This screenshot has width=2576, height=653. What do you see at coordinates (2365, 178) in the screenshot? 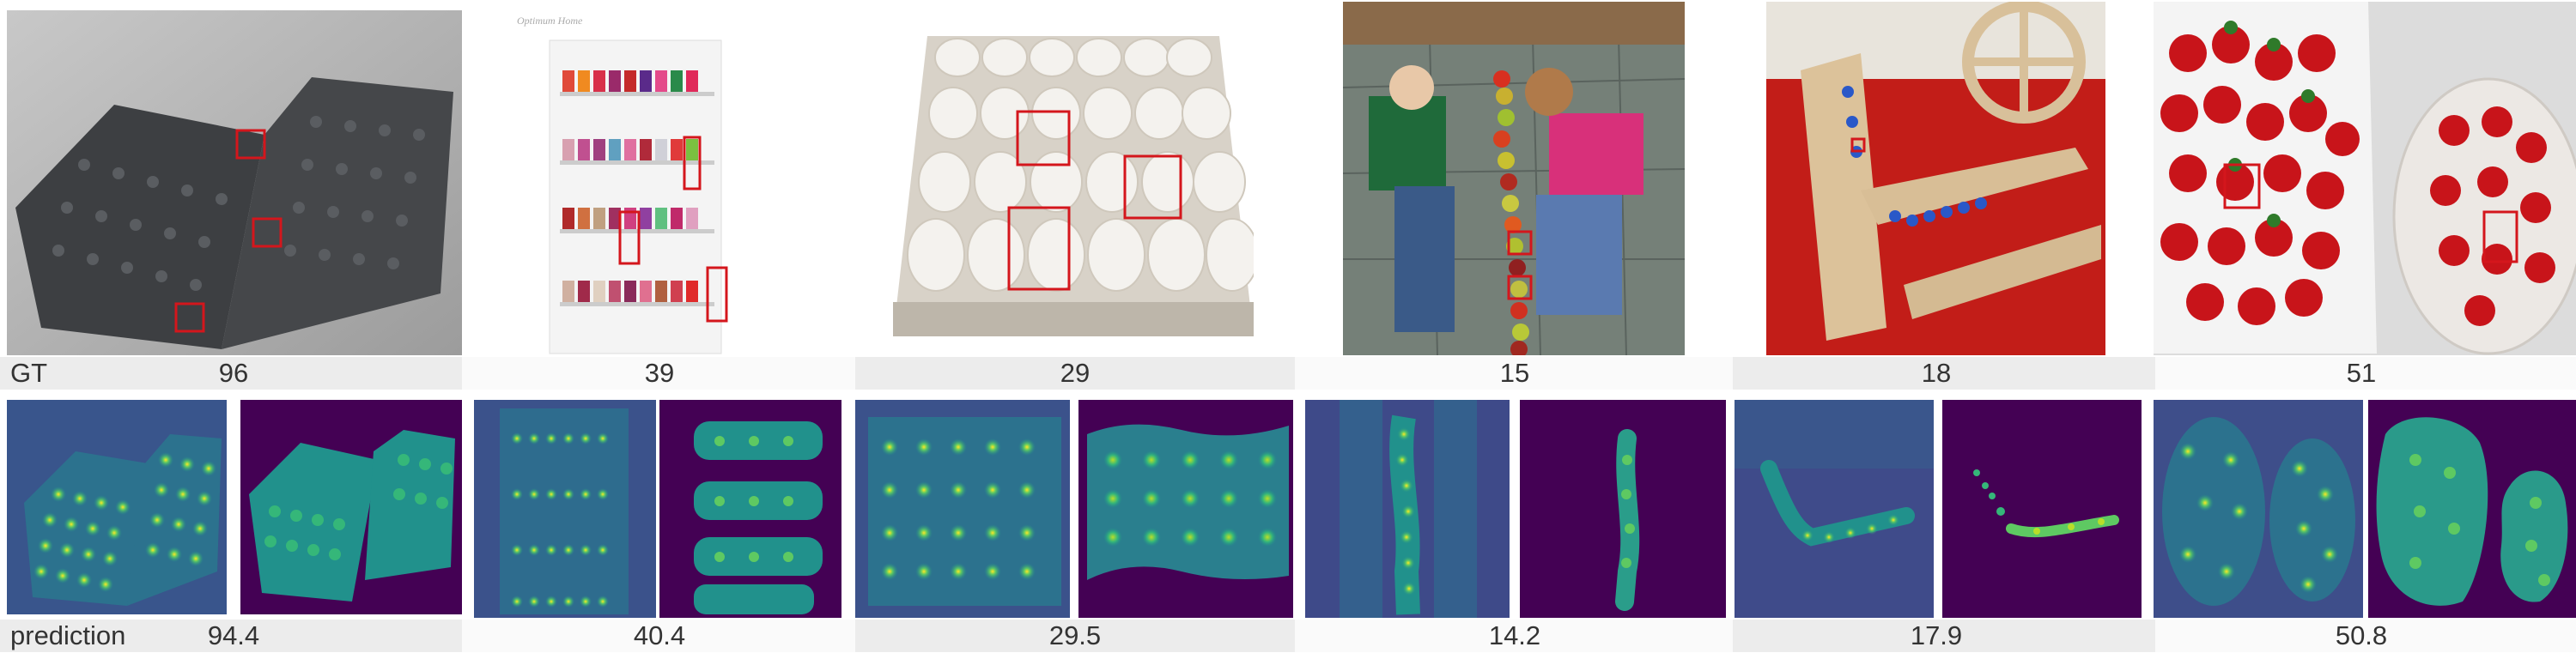
I see `photo-strawberries` at bounding box center [2365, 178].